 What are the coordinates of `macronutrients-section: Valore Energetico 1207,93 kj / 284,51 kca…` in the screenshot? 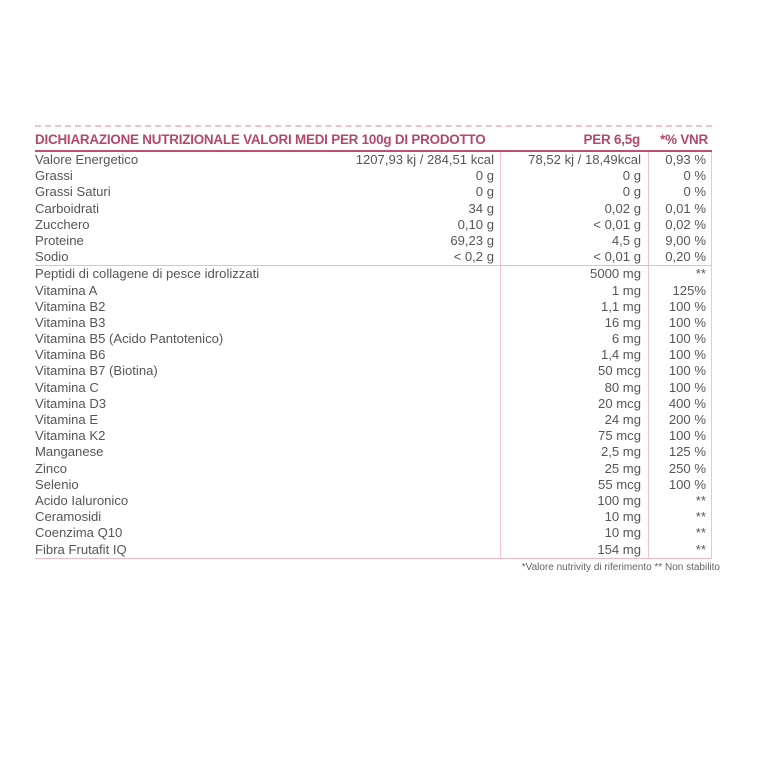 It's located at (373, 209).